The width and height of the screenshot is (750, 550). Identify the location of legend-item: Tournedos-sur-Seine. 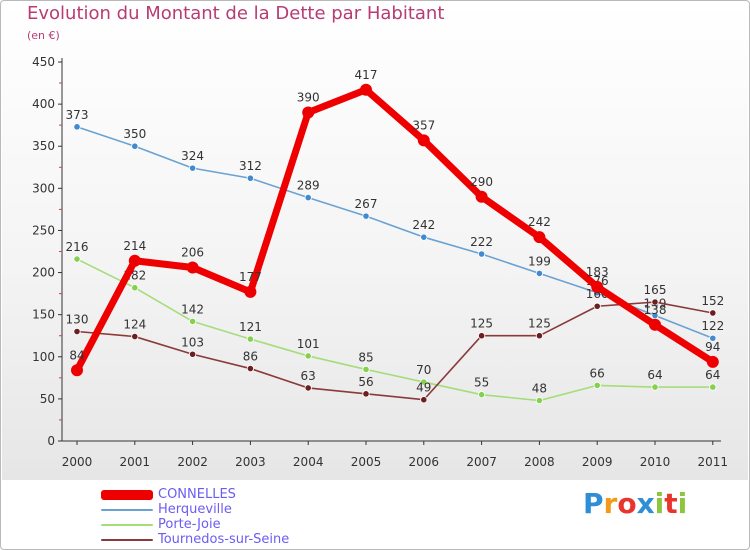
(195, 539).